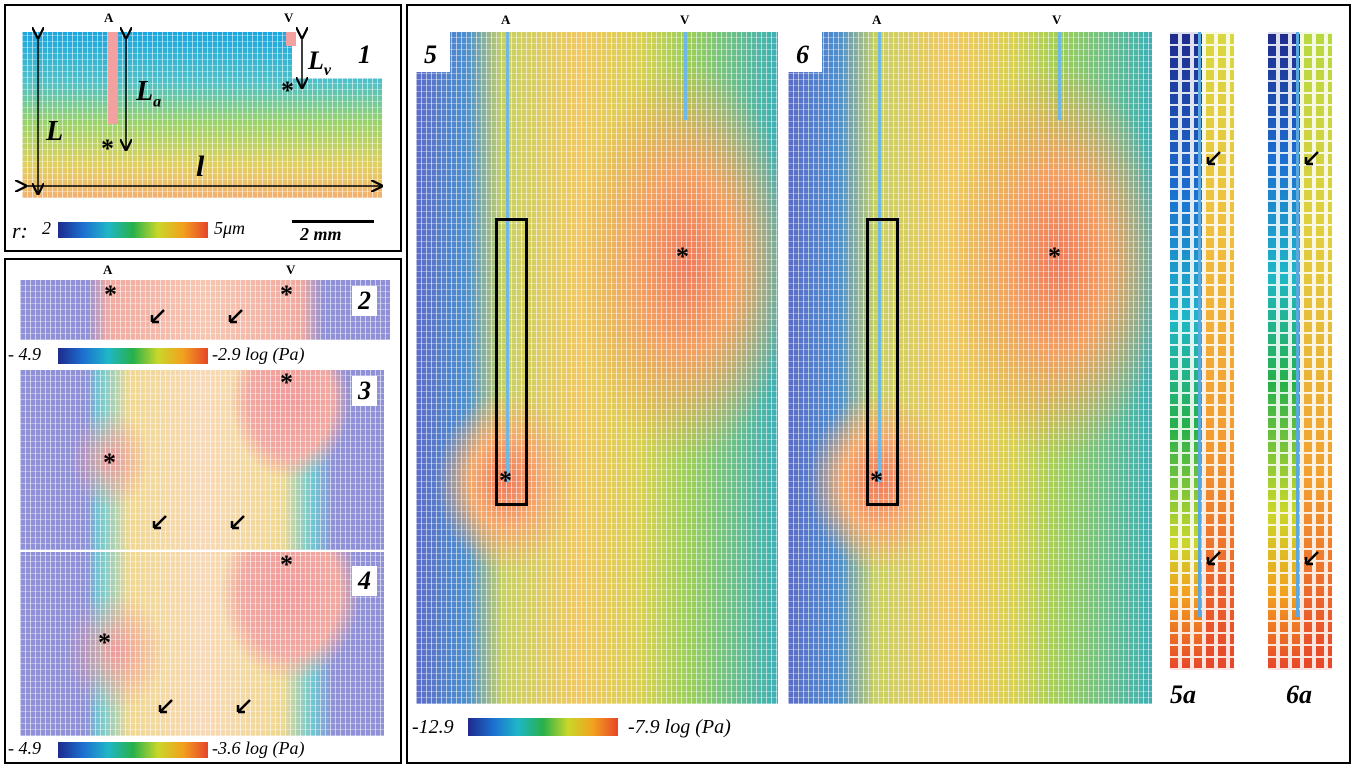  Describe the element at coordinates (24, 354) in the screenshot. I see `panel-2-colorbar-min: - 4.9` at that location.